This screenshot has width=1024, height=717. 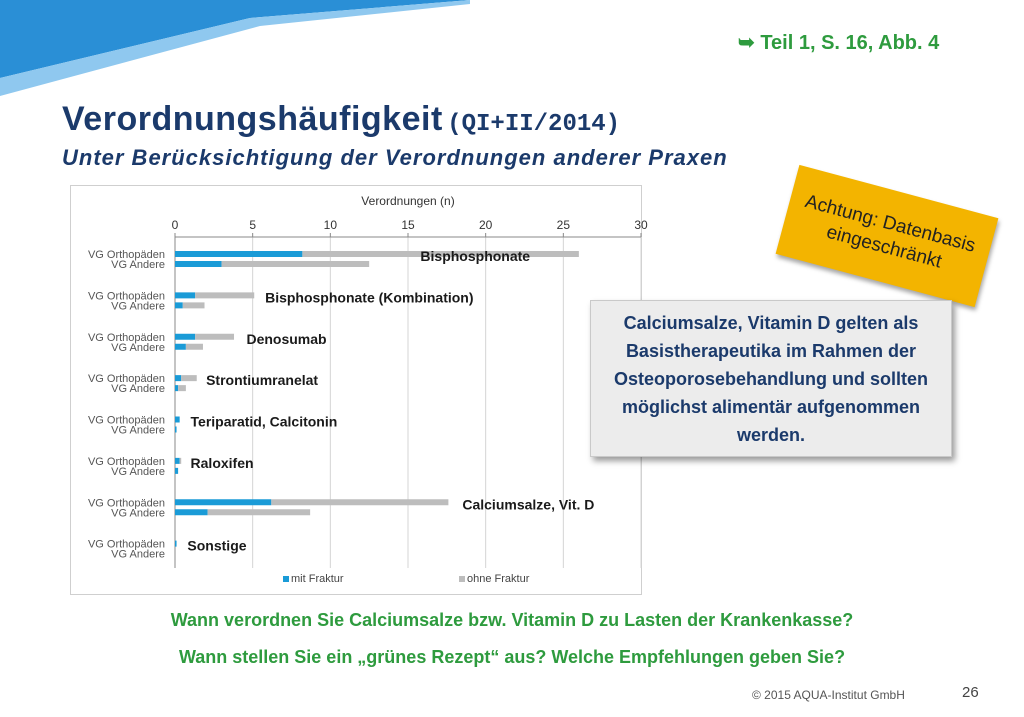 I want to click on page-title: Verordnungshäufigkeit (QI+II/2014), so click(x=341, y=119).